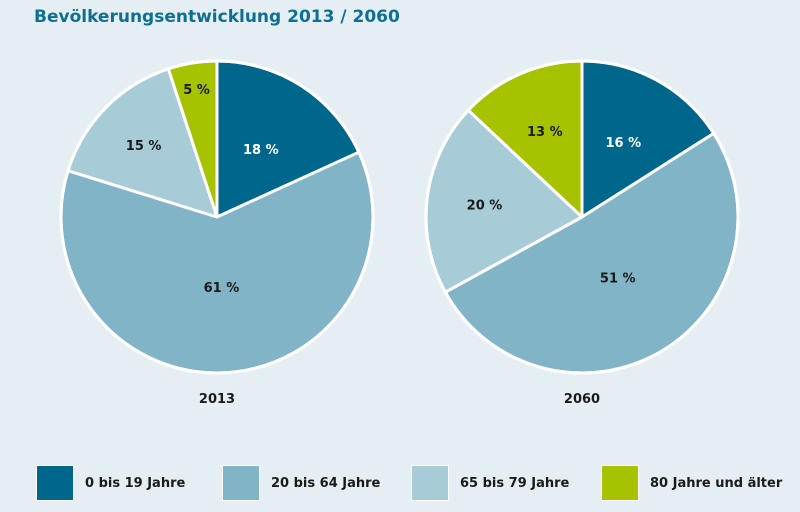 Image resolution: width=800 pixels, height=512 pixels. I want to click on year-label-2060: 2060, so click(582, 399).